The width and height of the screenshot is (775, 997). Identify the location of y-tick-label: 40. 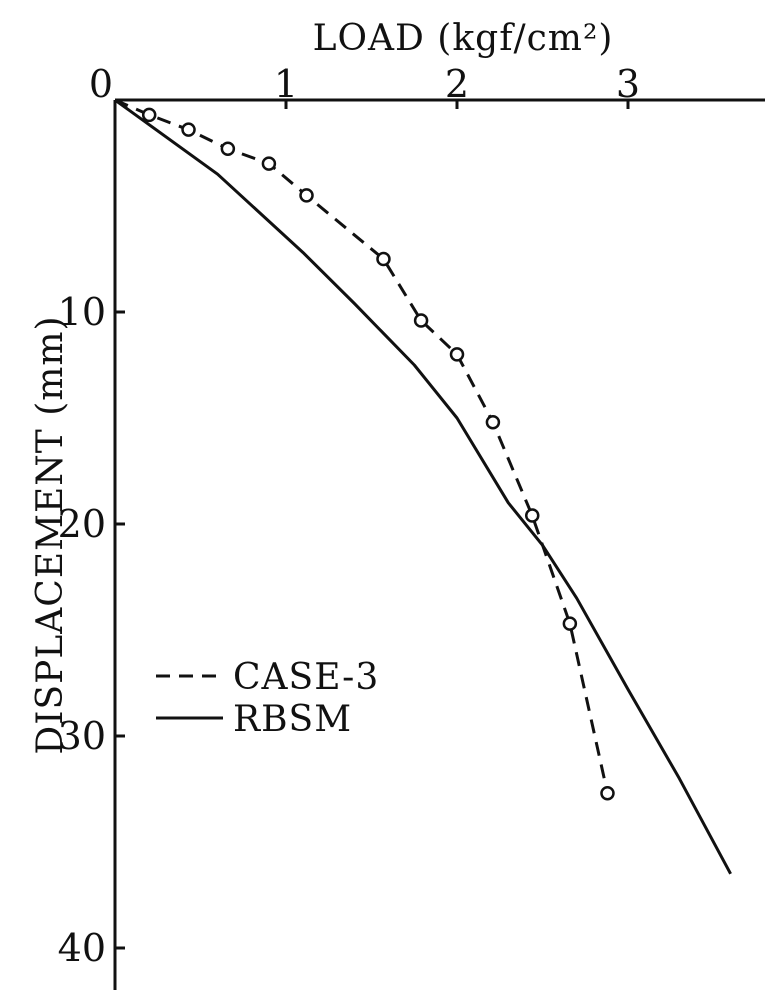
(82, 948).